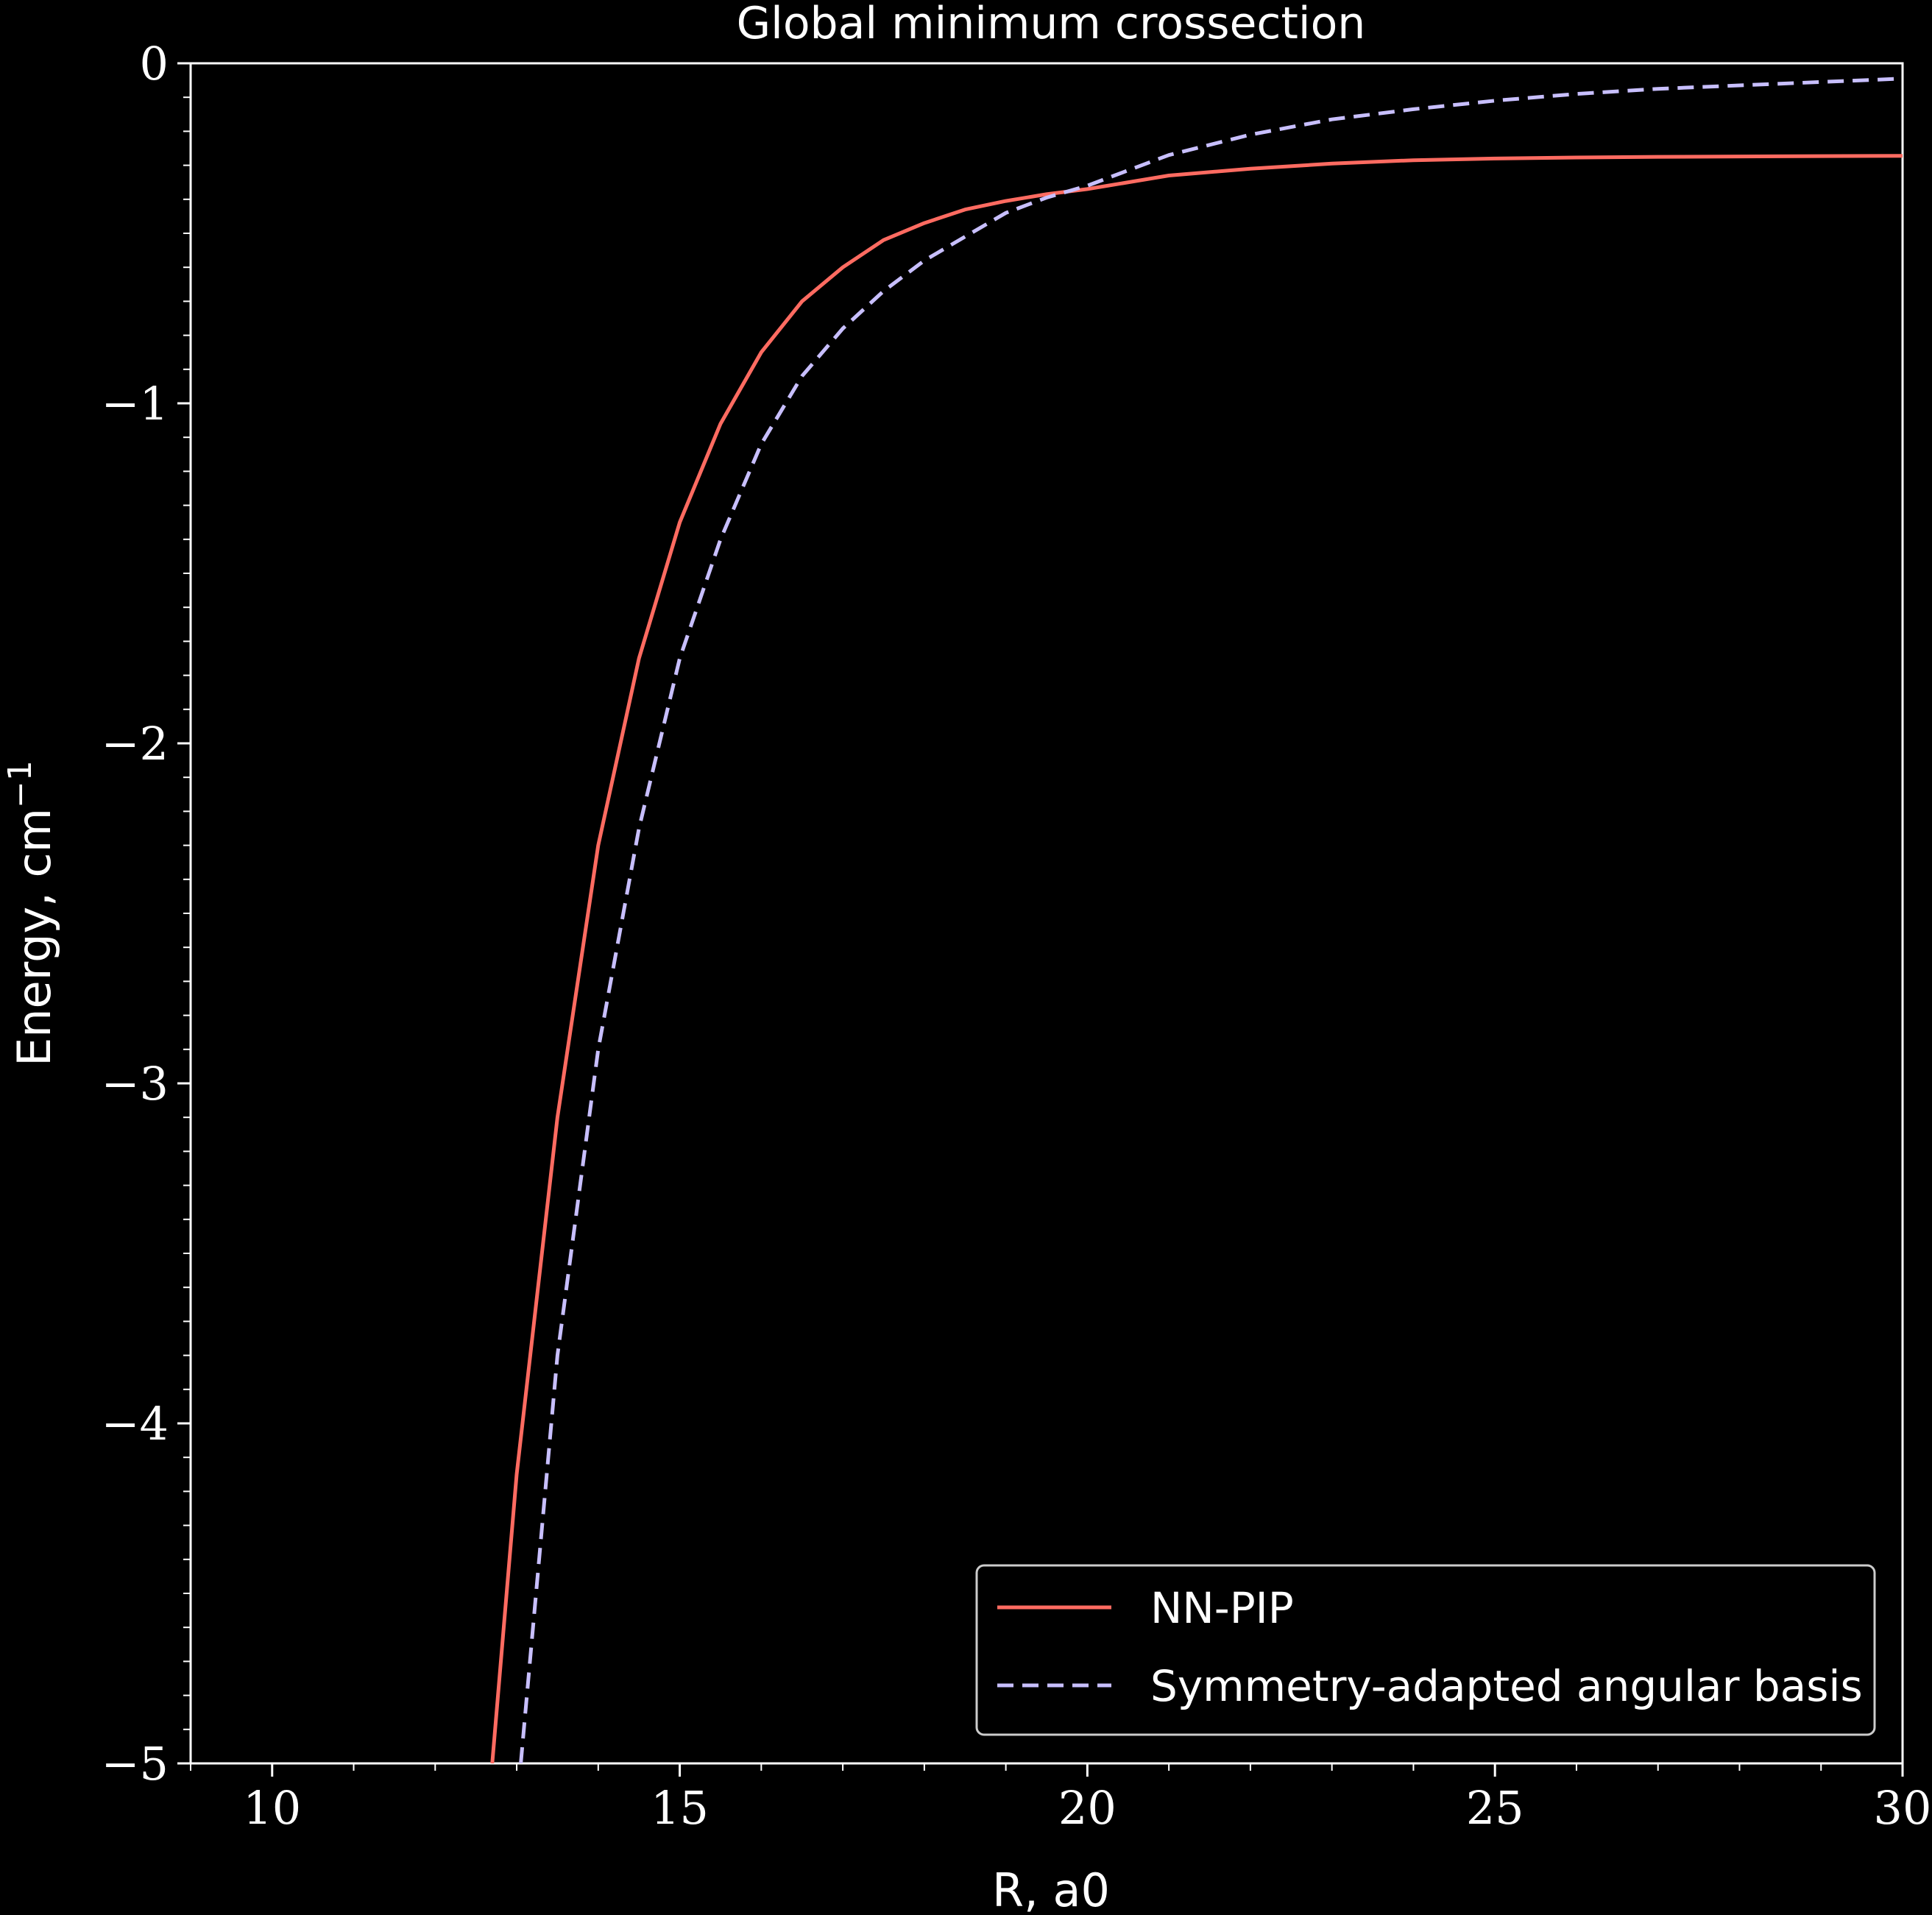  I want to click on y-tick-label: −5, so click(135, 1764).